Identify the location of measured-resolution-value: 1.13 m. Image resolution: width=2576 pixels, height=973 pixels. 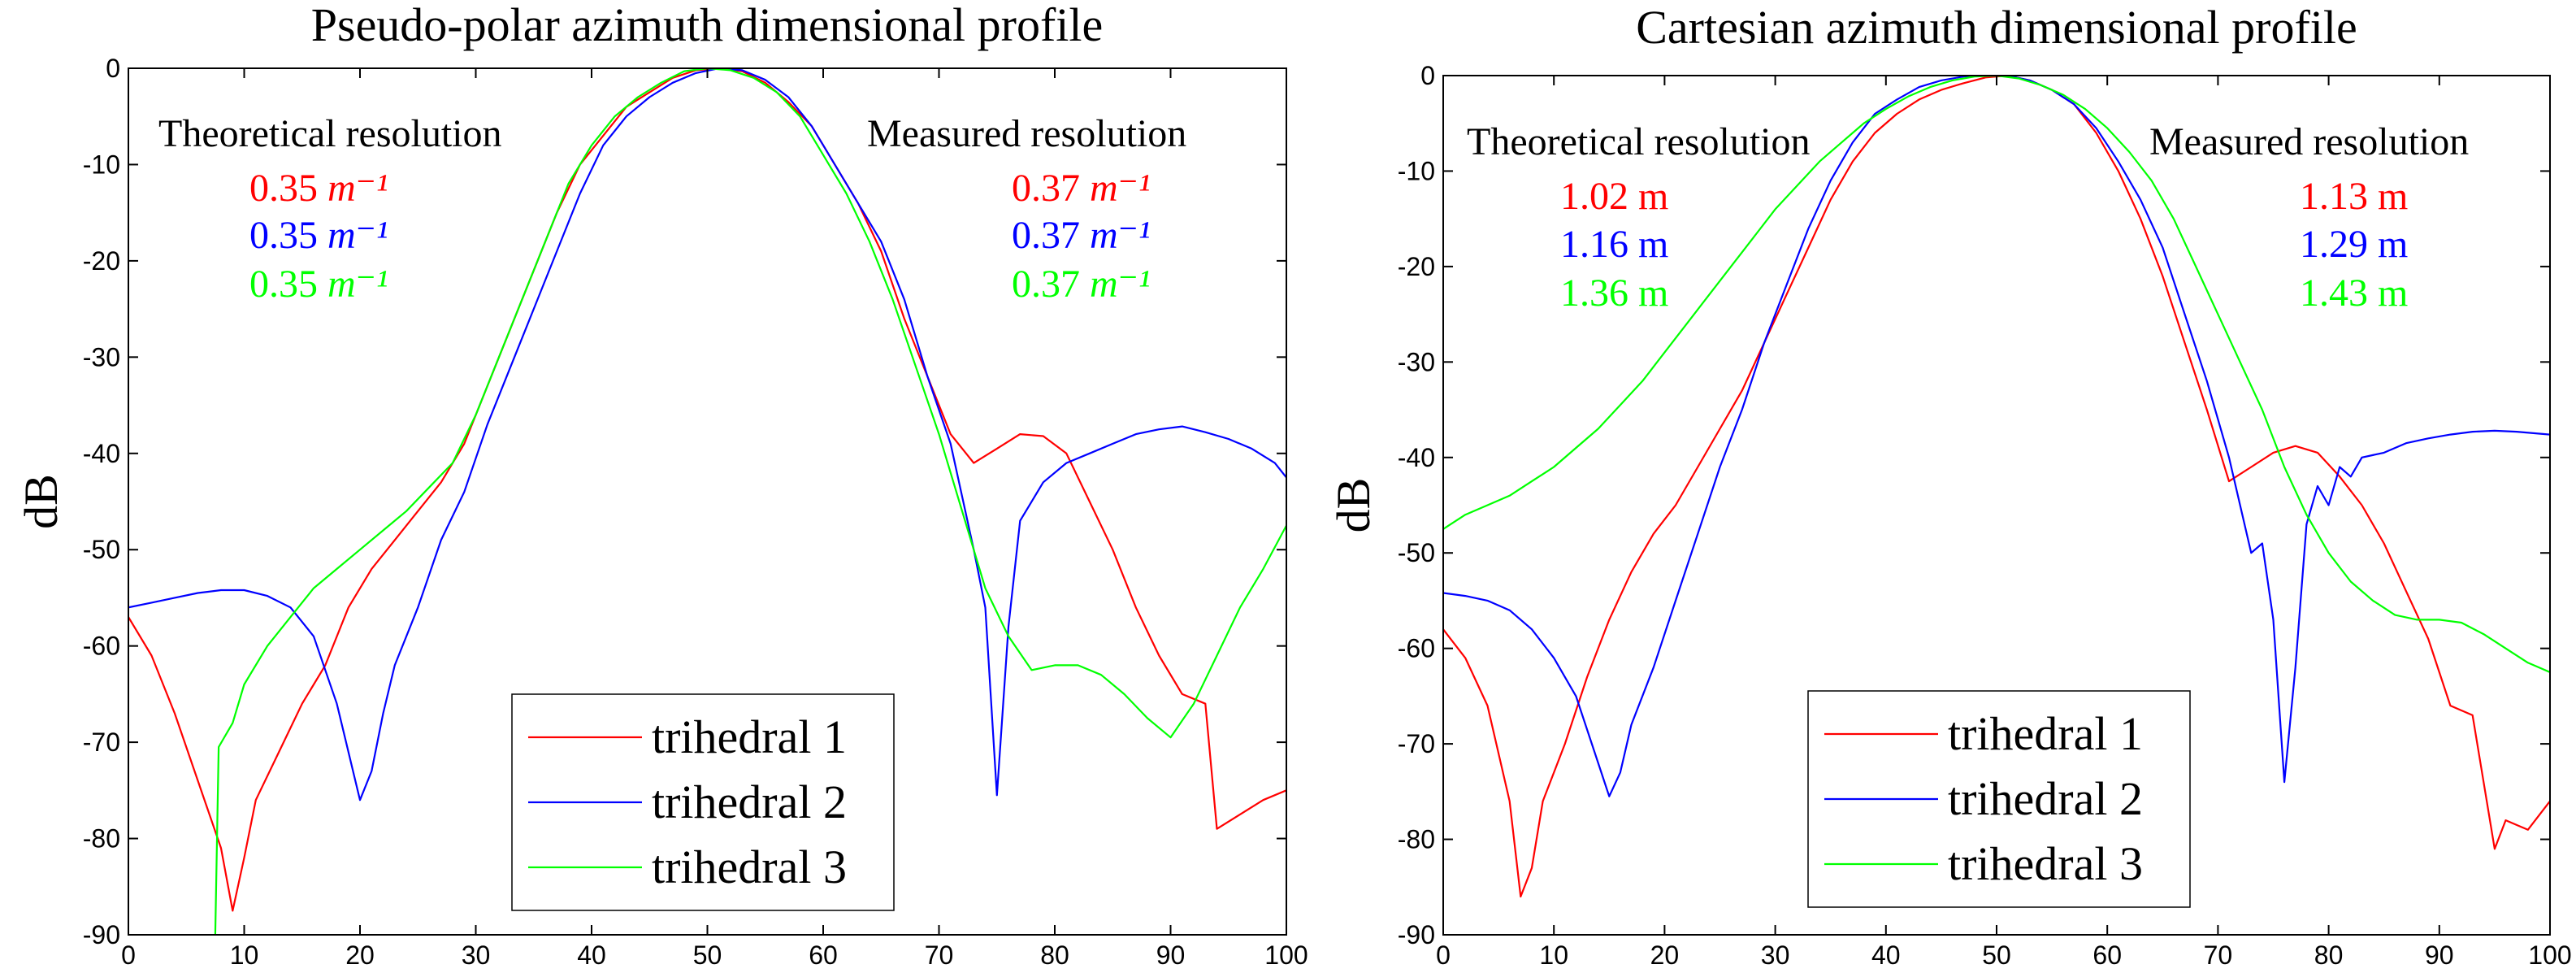
(2354, 196).